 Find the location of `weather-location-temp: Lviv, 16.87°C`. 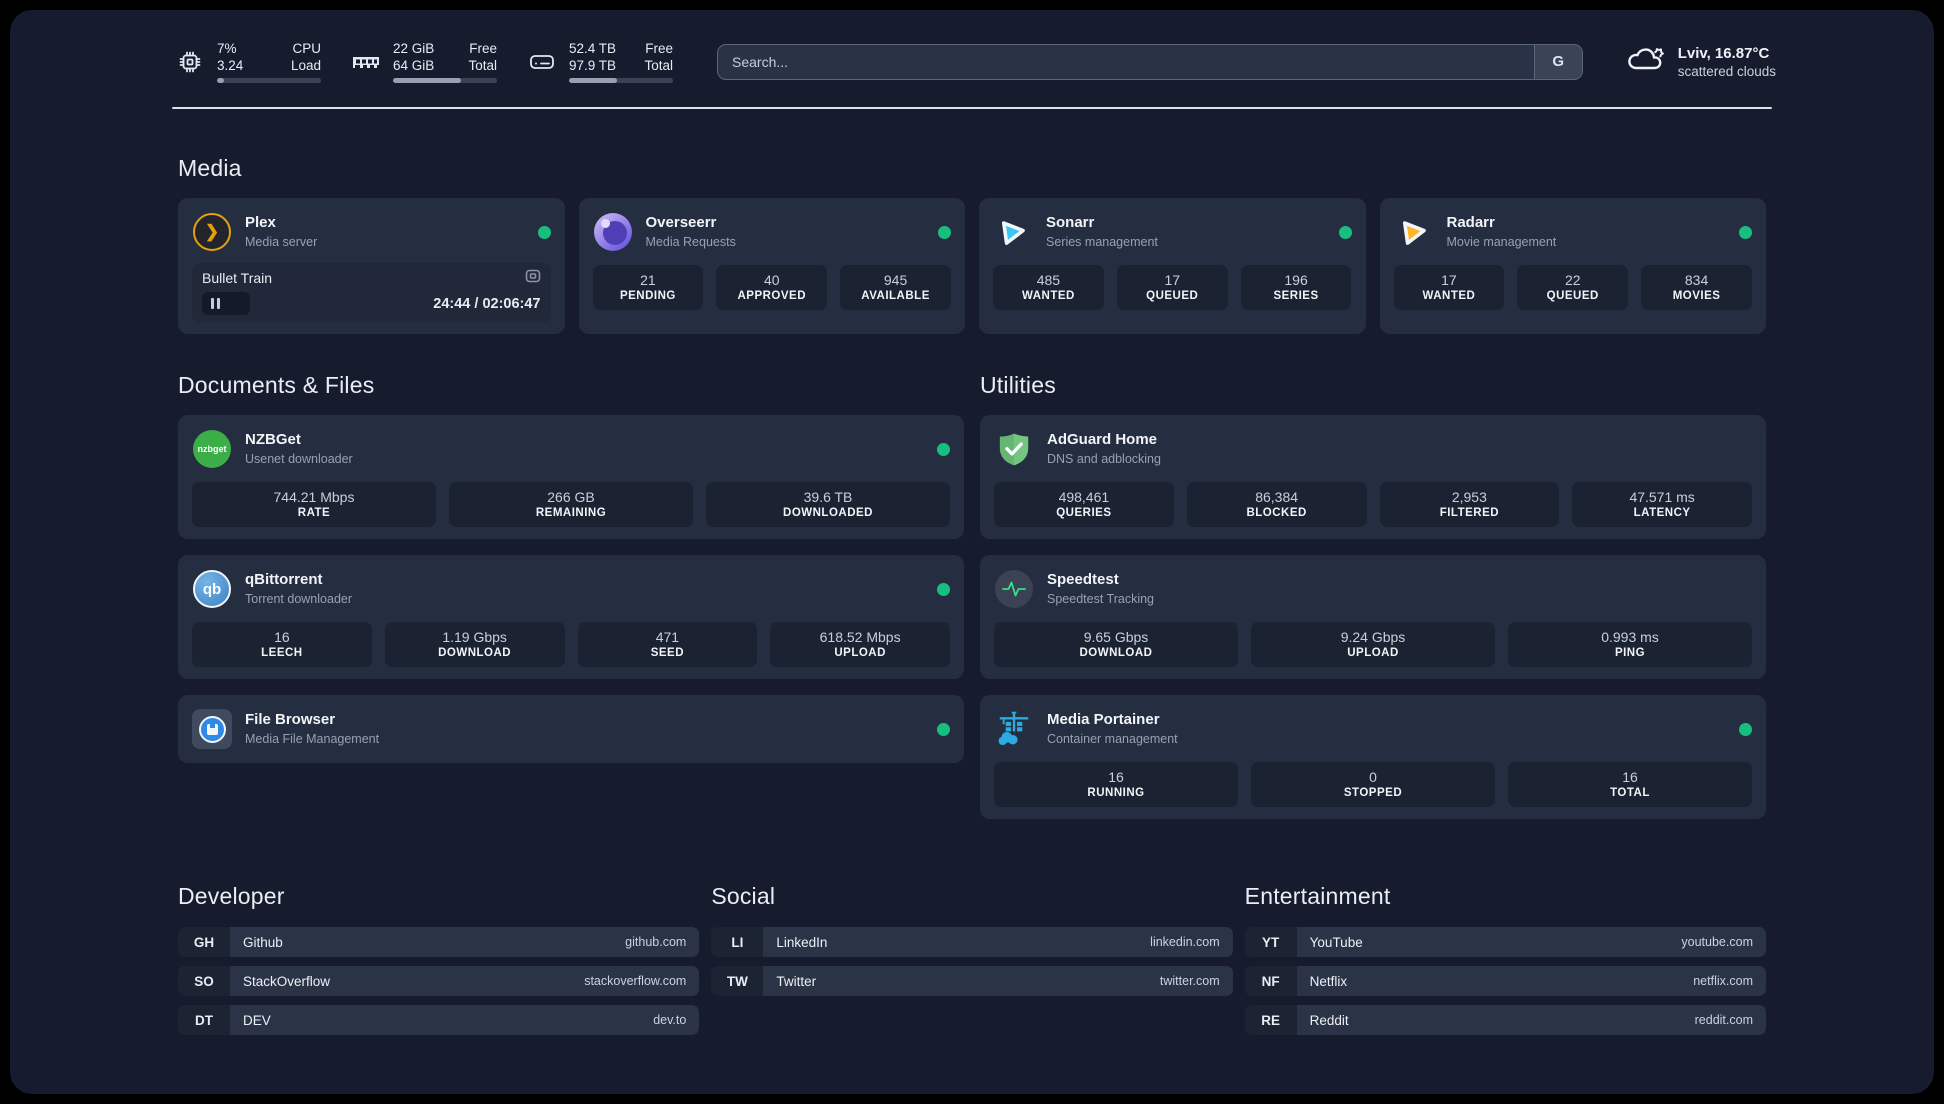

weather-location-temp: Lviv, 16.87°C is located at coordinates (1723, 53).